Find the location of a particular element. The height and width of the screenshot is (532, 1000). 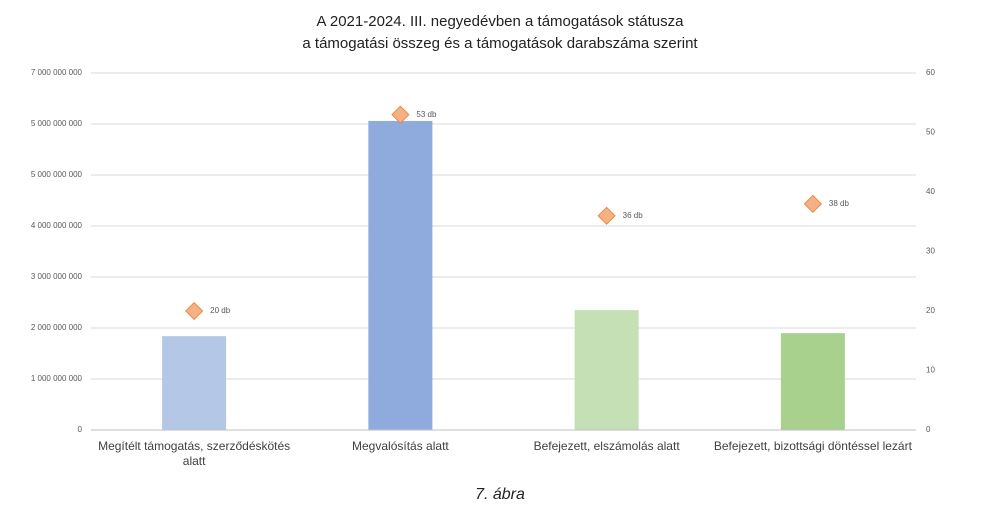

y2-tick-label: 20 is located at coordinates (930, 310).